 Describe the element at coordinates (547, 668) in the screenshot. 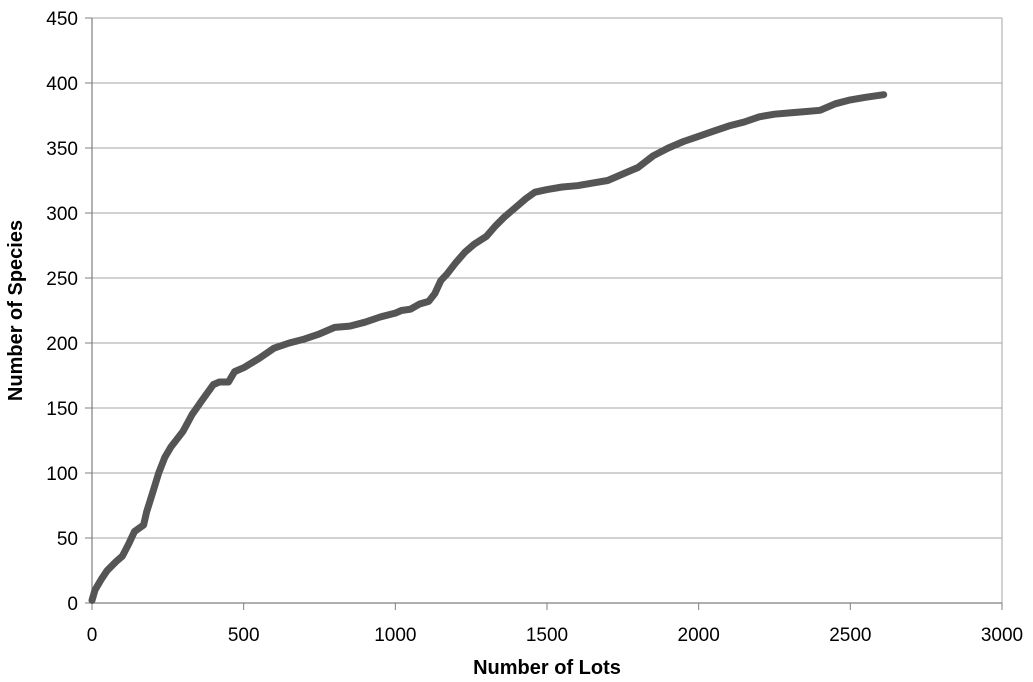

I see `x-axis-title: Number of Lots` at that location.